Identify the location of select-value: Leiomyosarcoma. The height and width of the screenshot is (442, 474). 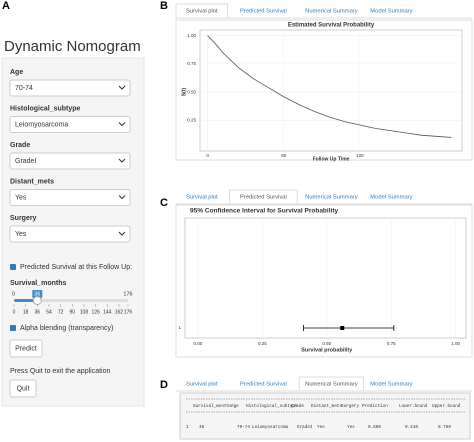
(41, 124).